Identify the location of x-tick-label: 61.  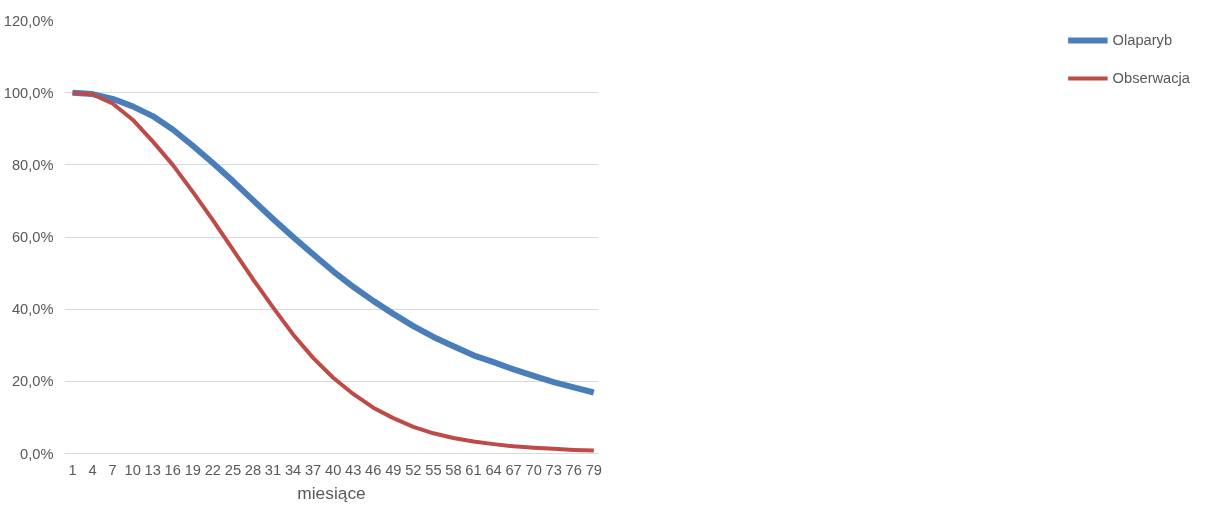
(473, 469).